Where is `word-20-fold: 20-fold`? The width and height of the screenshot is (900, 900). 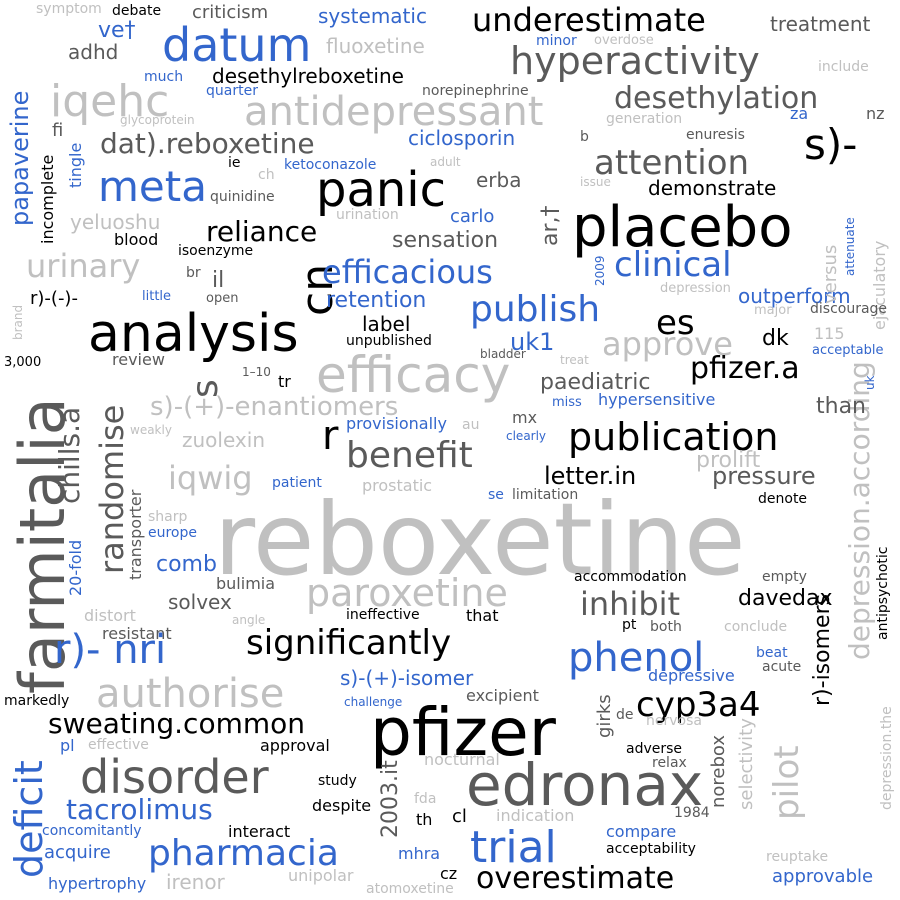 word-20-fold: 20-fold is located at coordinates (75, 567).